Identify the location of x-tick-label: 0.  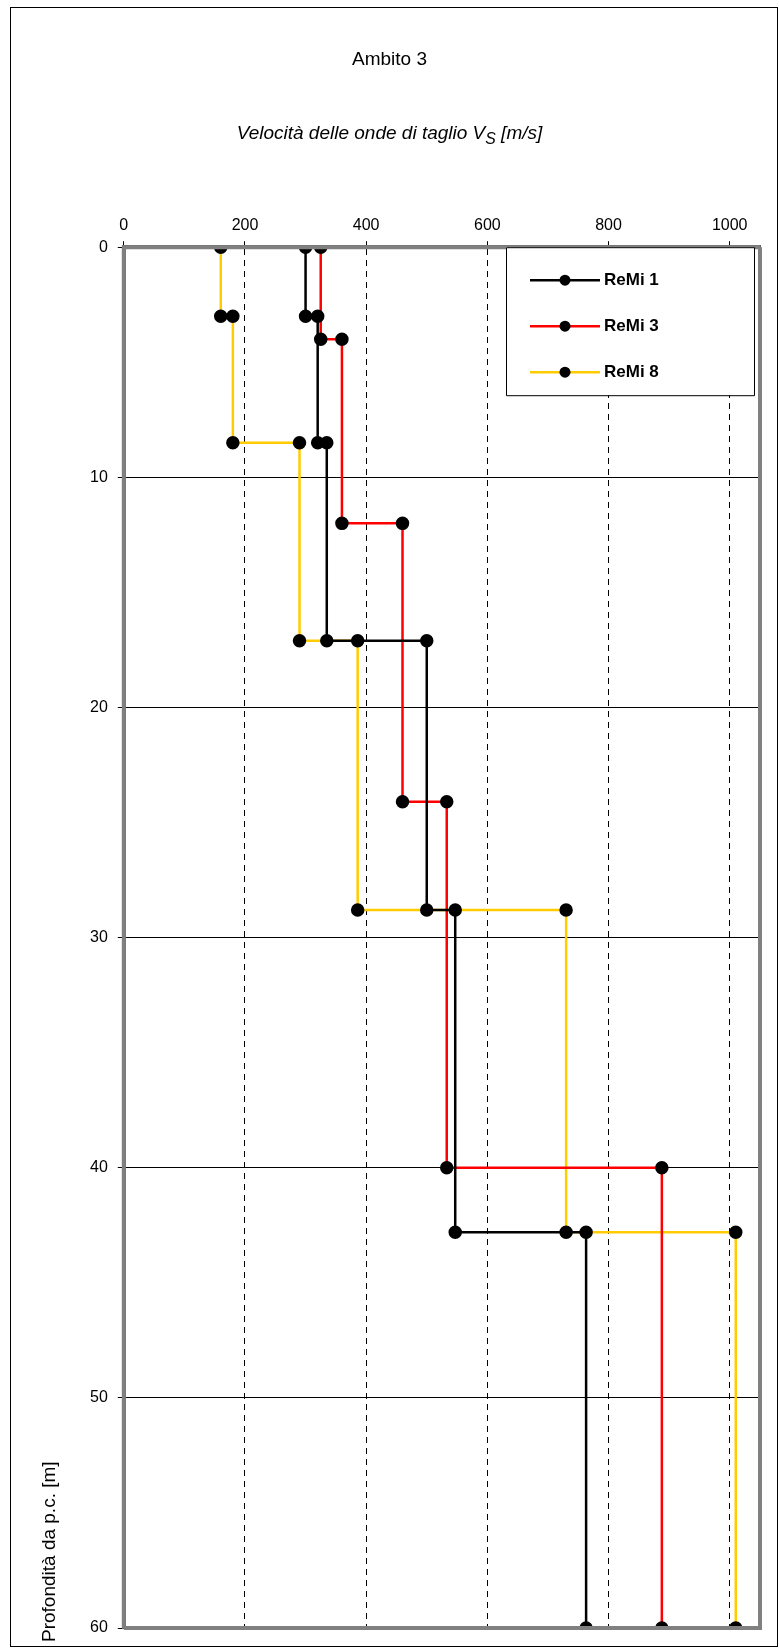
(124, 225).